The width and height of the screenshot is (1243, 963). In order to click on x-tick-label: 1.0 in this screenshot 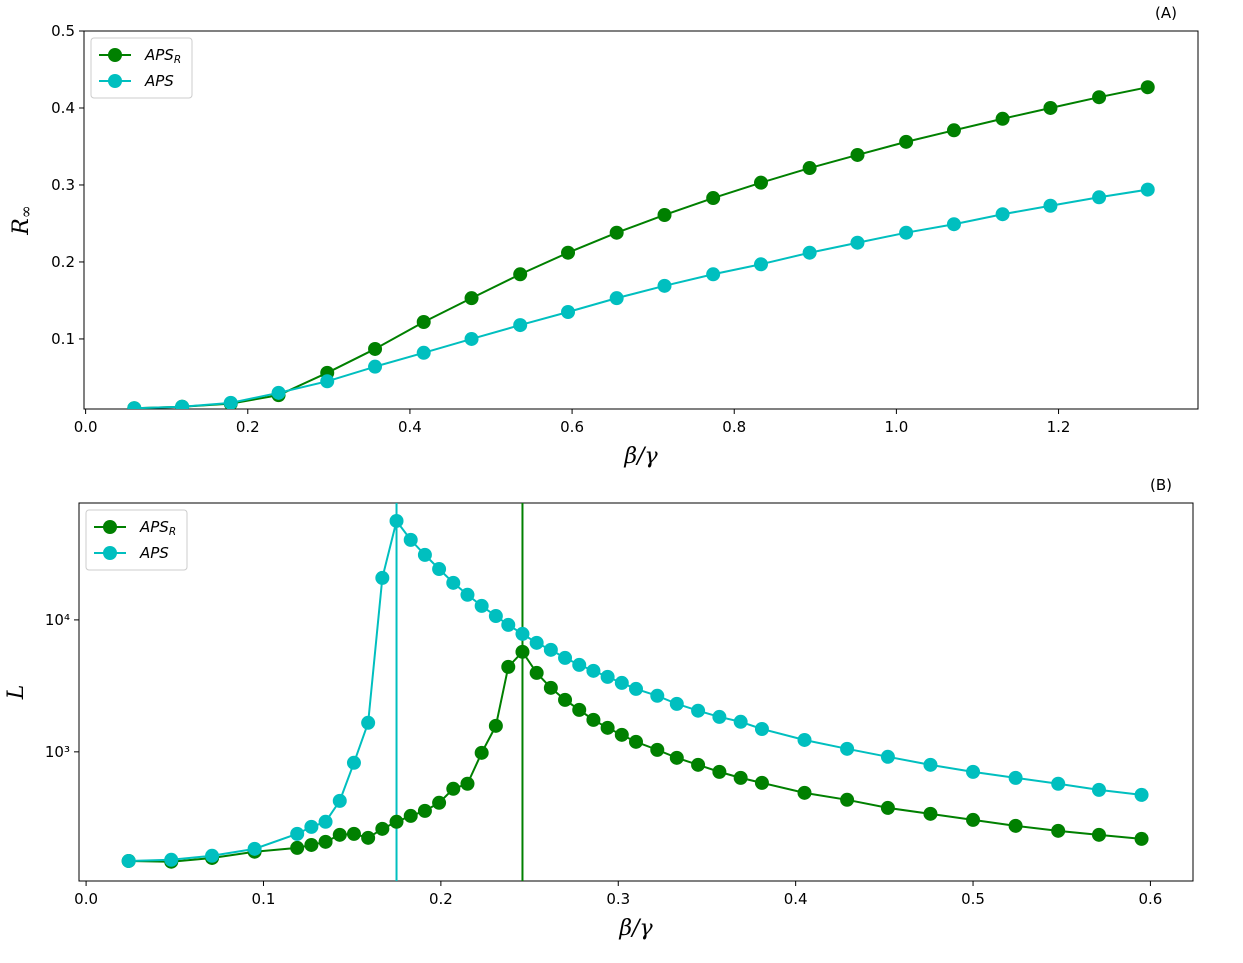, I will do `click(896, 427)`.